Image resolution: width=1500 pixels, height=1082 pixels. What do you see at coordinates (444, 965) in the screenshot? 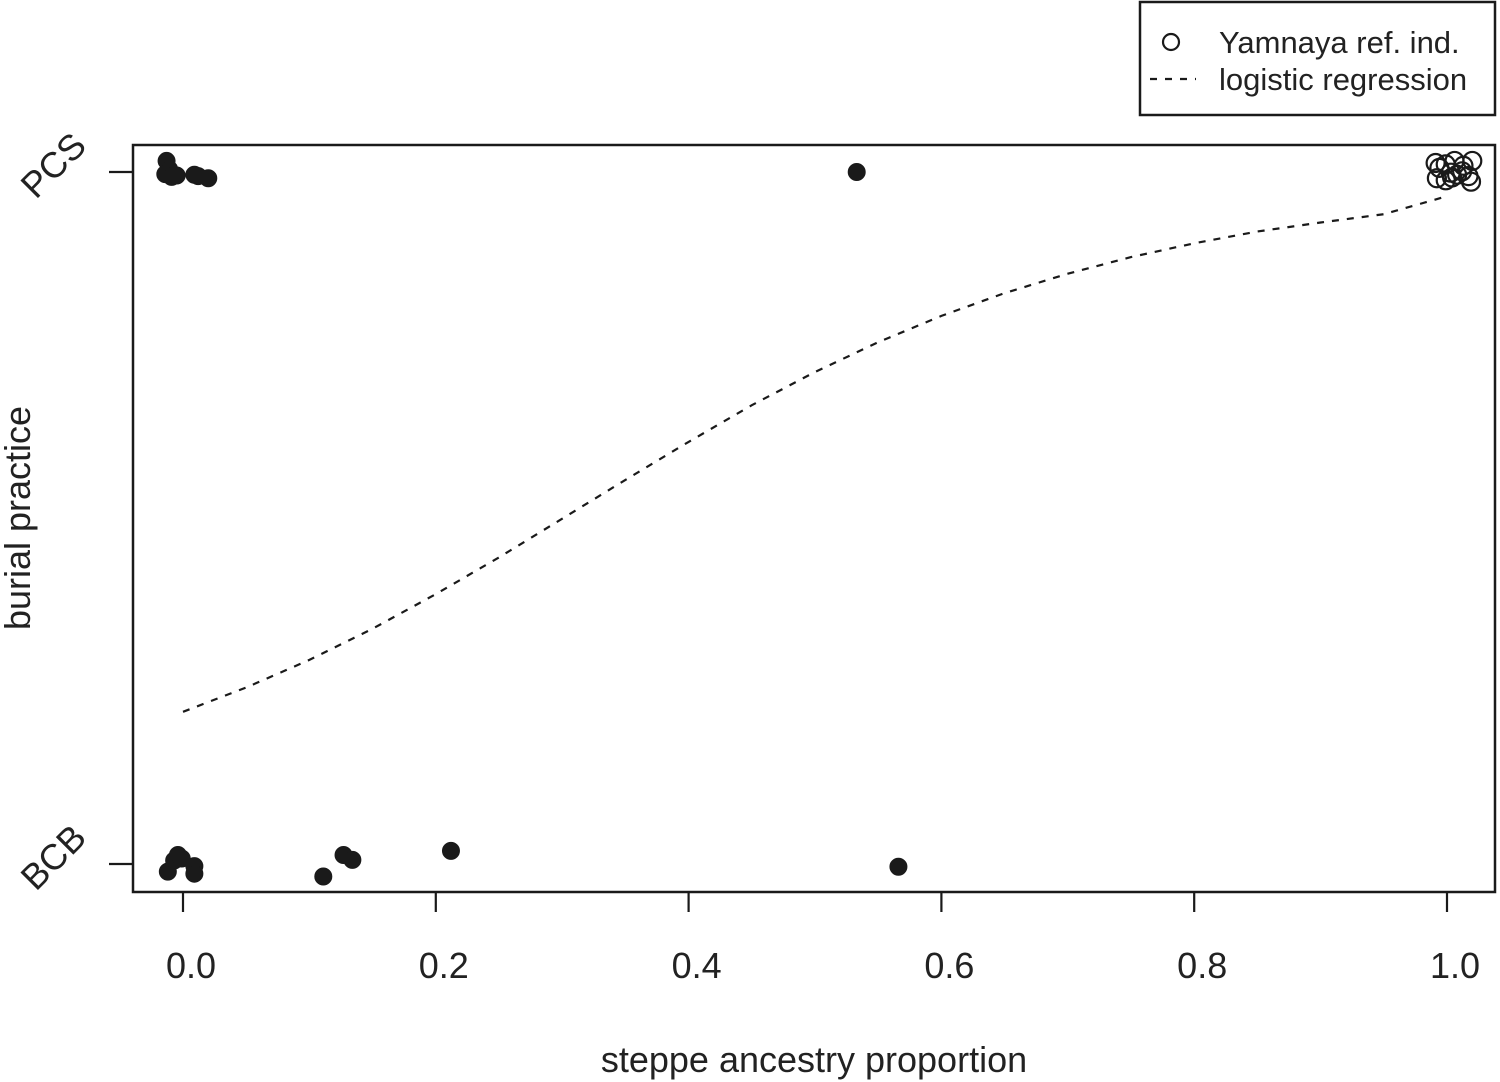
I see `x-tick-label-1: 0.2` at bounding box center [444, 965].